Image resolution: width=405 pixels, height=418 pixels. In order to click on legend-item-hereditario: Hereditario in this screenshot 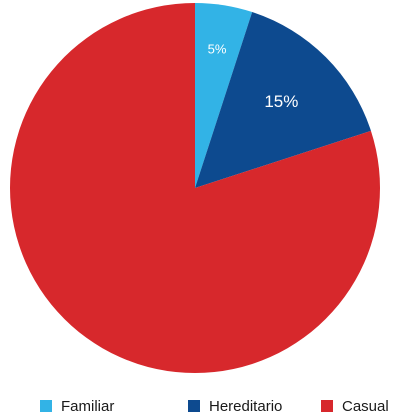, I will do `click(235, 406)`.